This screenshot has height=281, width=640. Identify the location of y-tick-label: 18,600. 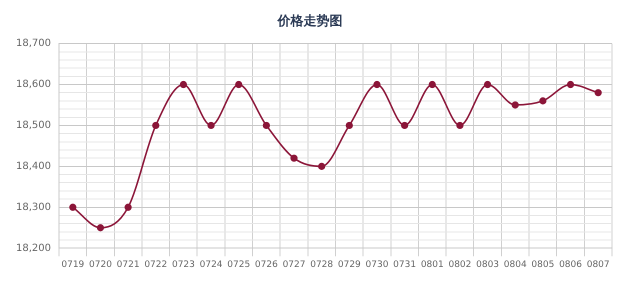
(33, 84).